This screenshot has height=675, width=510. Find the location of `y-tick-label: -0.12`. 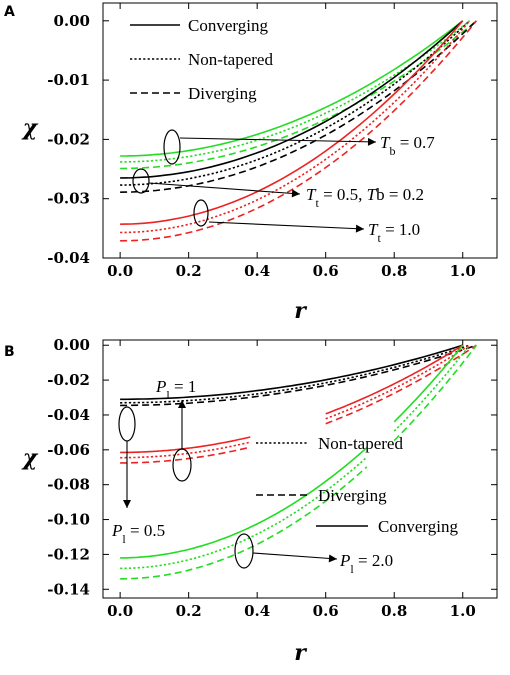

y-tick-label: -0.12 is located at coordinates (68, 554).